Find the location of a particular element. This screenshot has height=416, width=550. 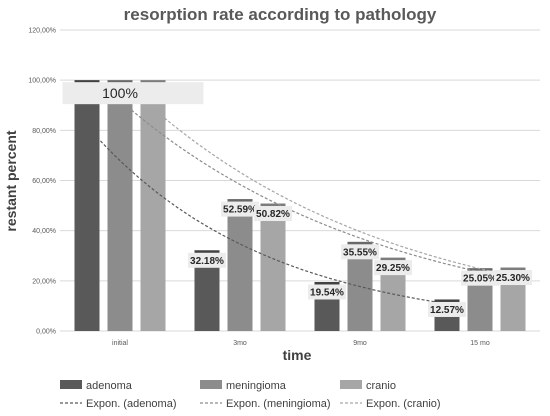

legend-label-meningioma: meningioma is located at coordinates (256, 386).